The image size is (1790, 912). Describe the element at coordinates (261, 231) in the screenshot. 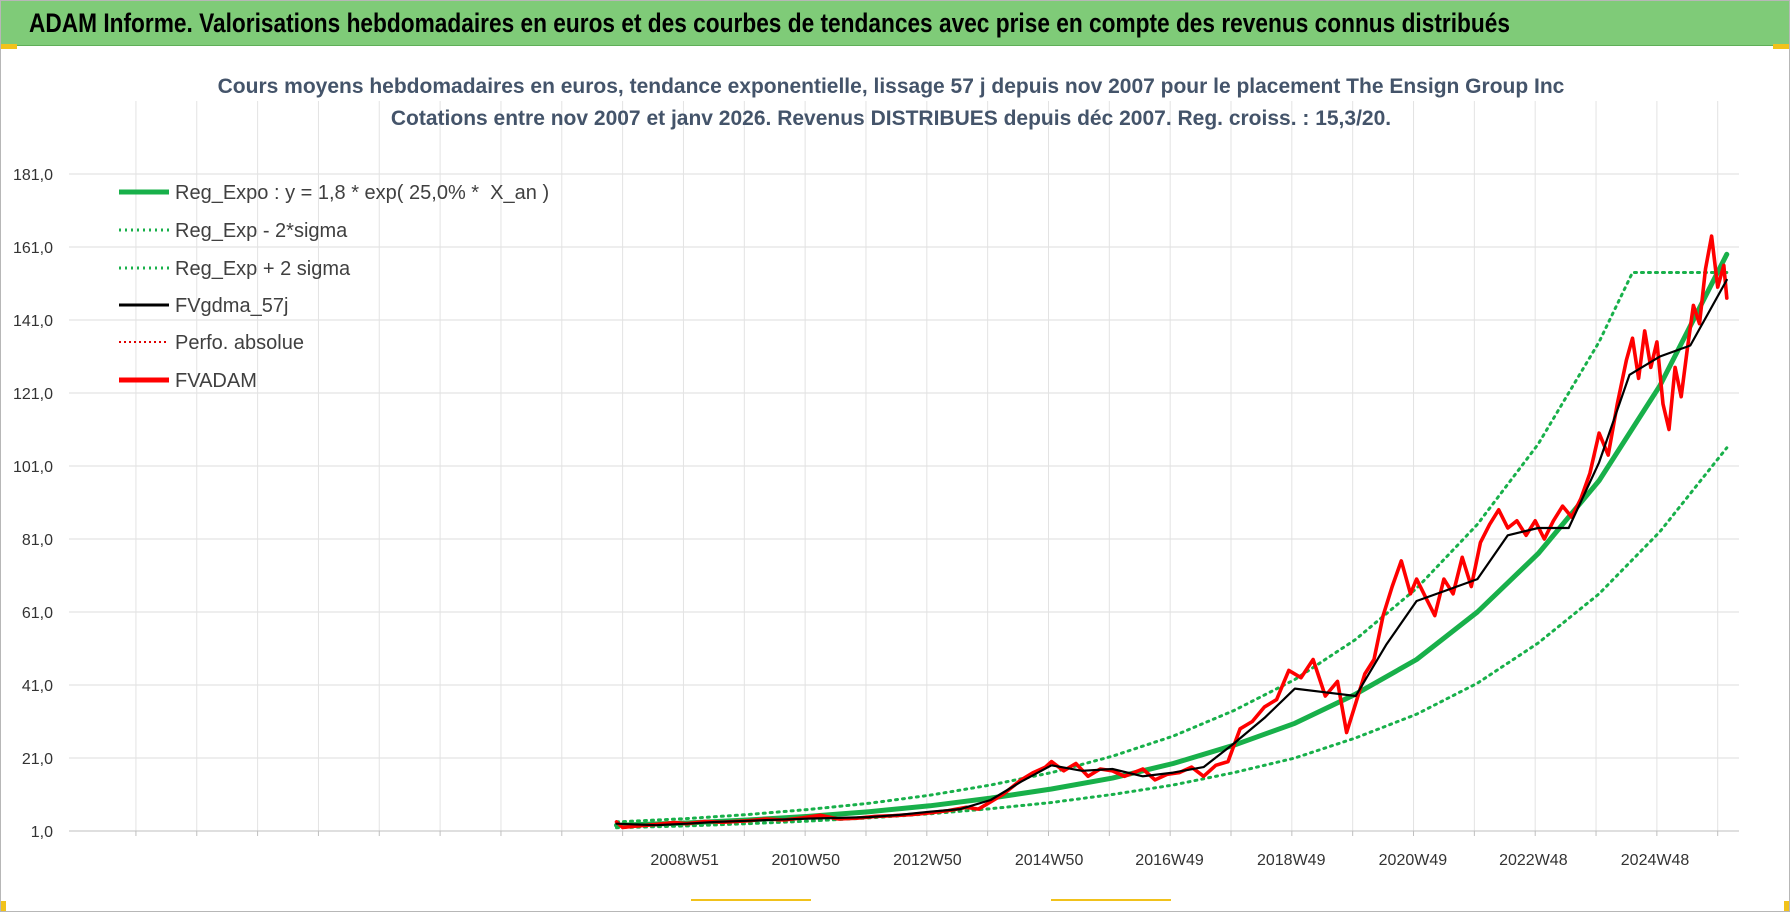

I see `legend-label-reg-exp-minus: Reg_Exp - 2*sigma` at that location.